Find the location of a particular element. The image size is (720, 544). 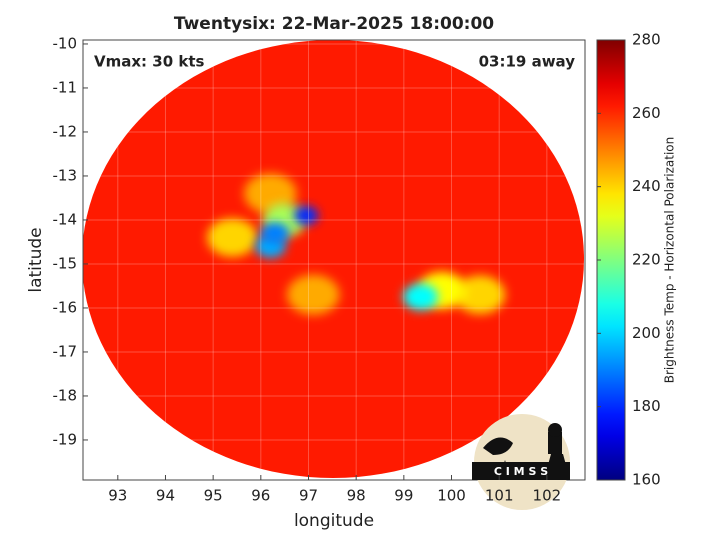

x-axis-label: longitude is located at coordinates (334, 521).